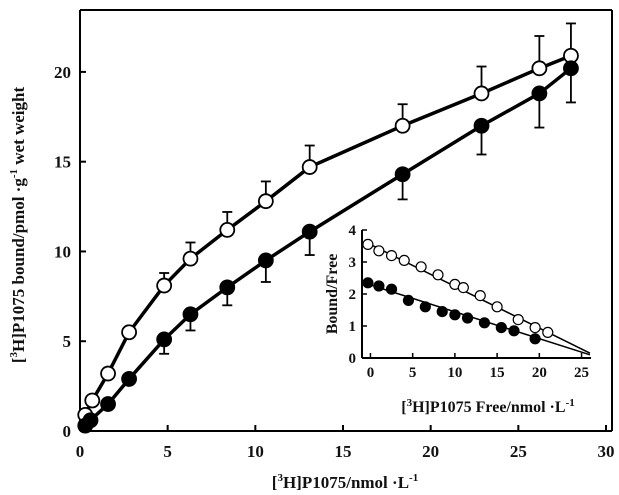  What do you see at coordinates (539, 373) in the screenshot?
I see `inset-x-tick-label: 20` at bounding box center [539, 373].